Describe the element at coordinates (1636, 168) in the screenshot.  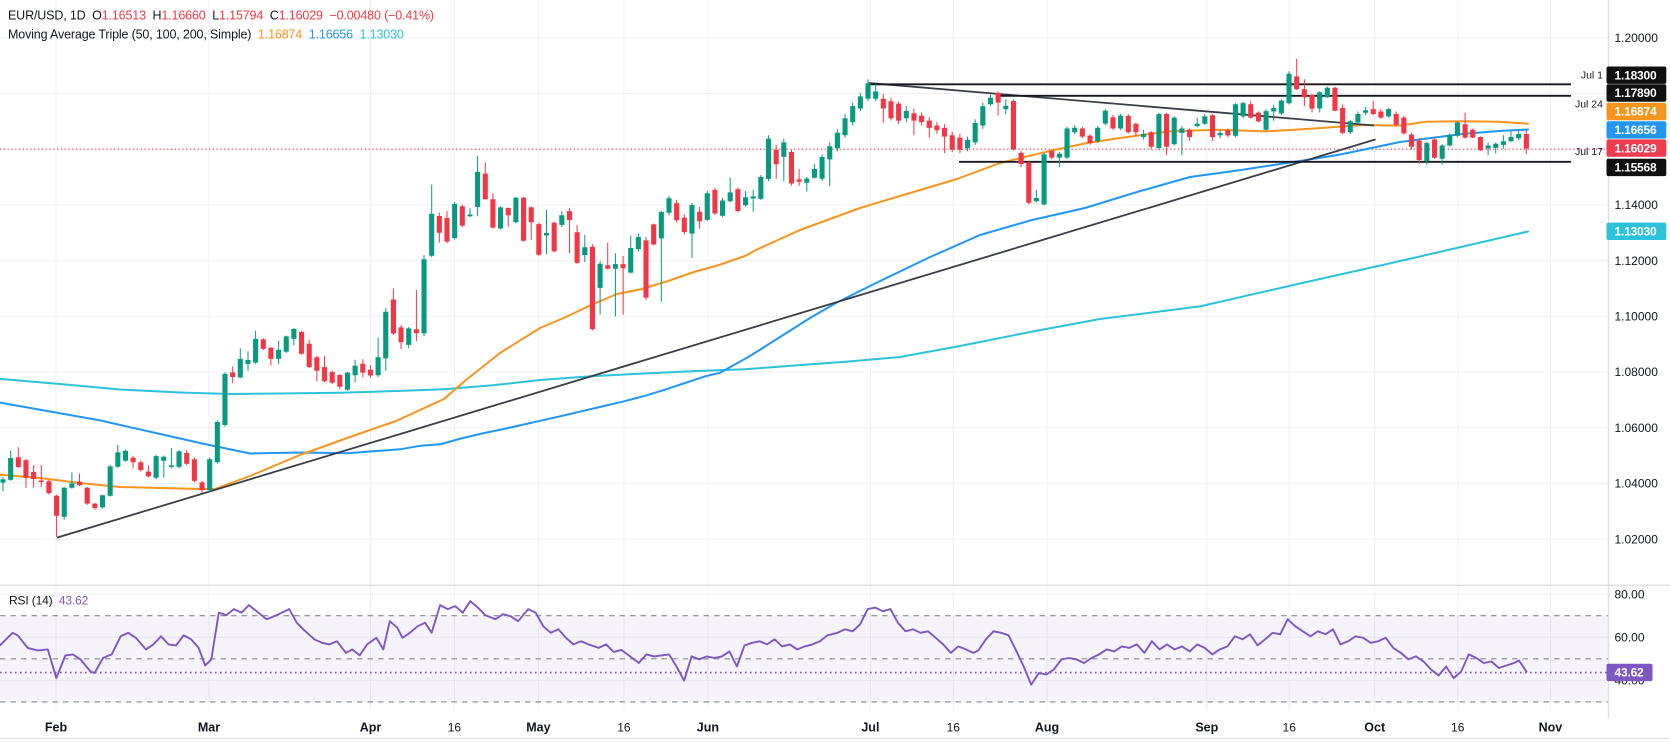
I see `svg-text: 1.15568` at that location.